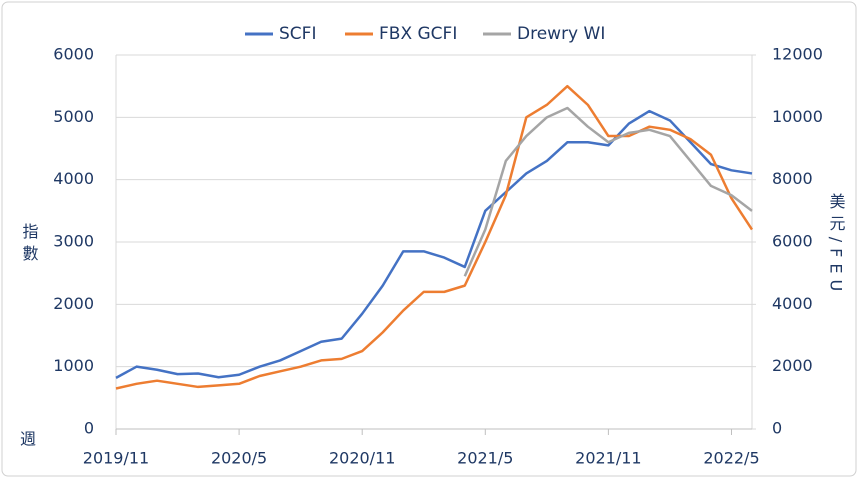  I want to click on y-tick-label: 5000, so click(73, 116).